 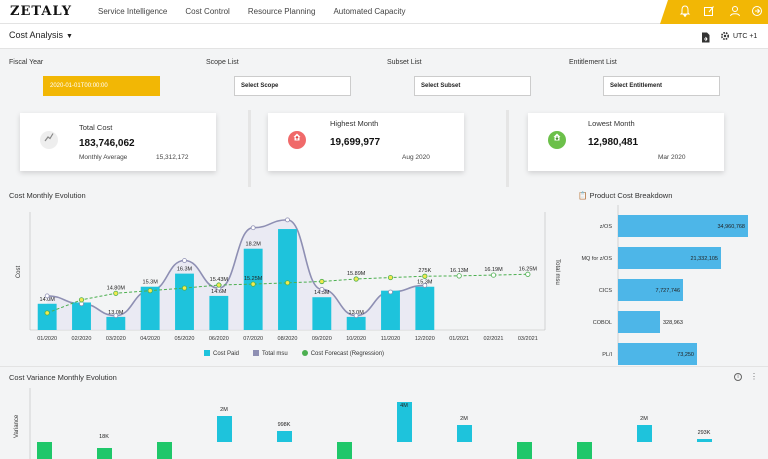 I want to click on x-tick-label: 05/2020, so click(x=185, y=339).